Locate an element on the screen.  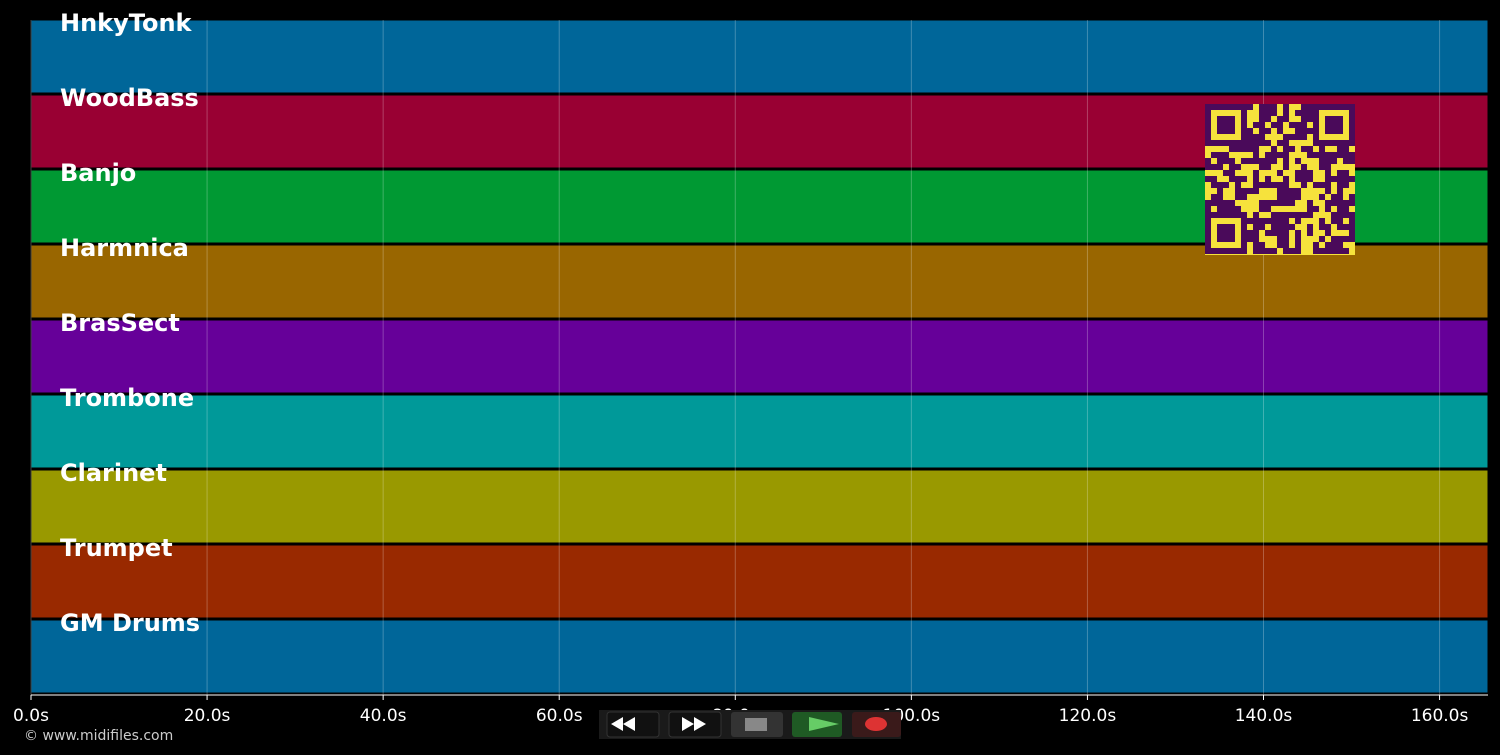
x-tick-label: 60.0s is located at coordinates (559, 716).